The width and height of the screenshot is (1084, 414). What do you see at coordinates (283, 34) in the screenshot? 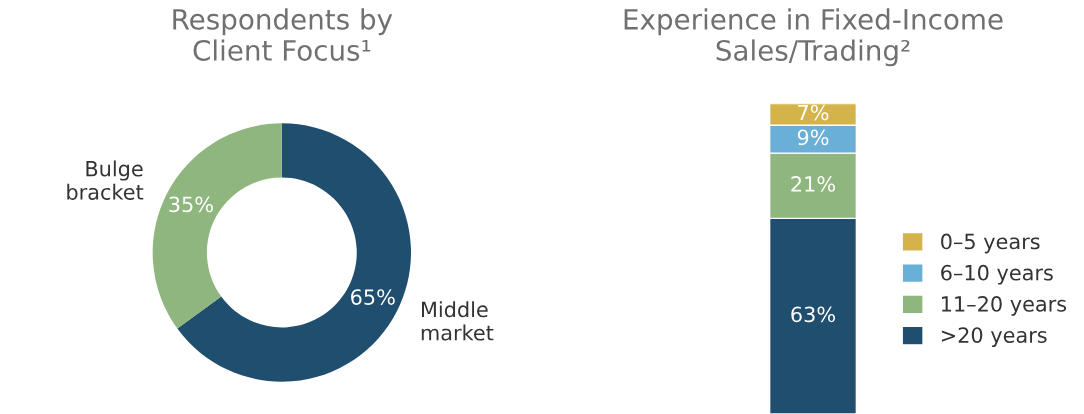
I see `chart-title: Respondents by Client Focus¹` at bounding box center [283, 34].